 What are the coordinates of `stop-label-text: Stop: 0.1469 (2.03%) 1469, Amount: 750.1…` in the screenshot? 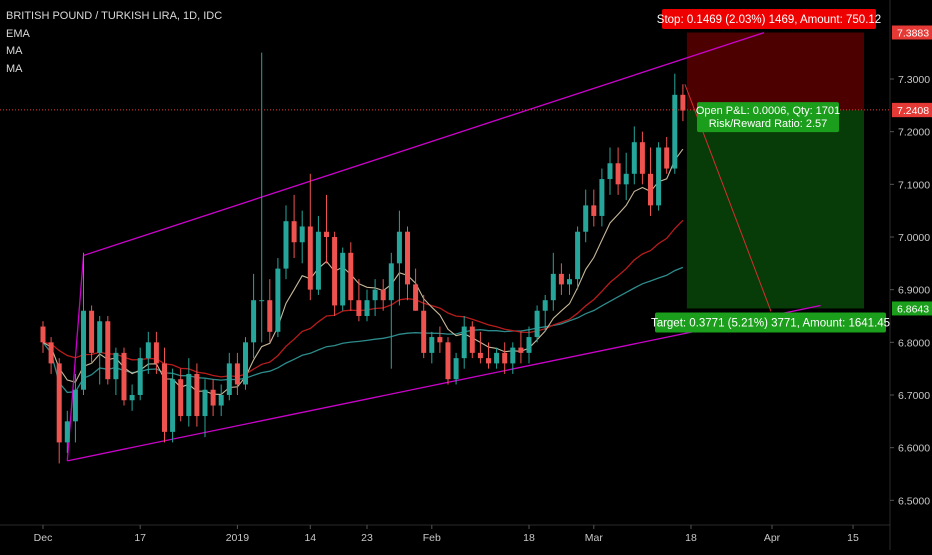 It's located at (769, 20).